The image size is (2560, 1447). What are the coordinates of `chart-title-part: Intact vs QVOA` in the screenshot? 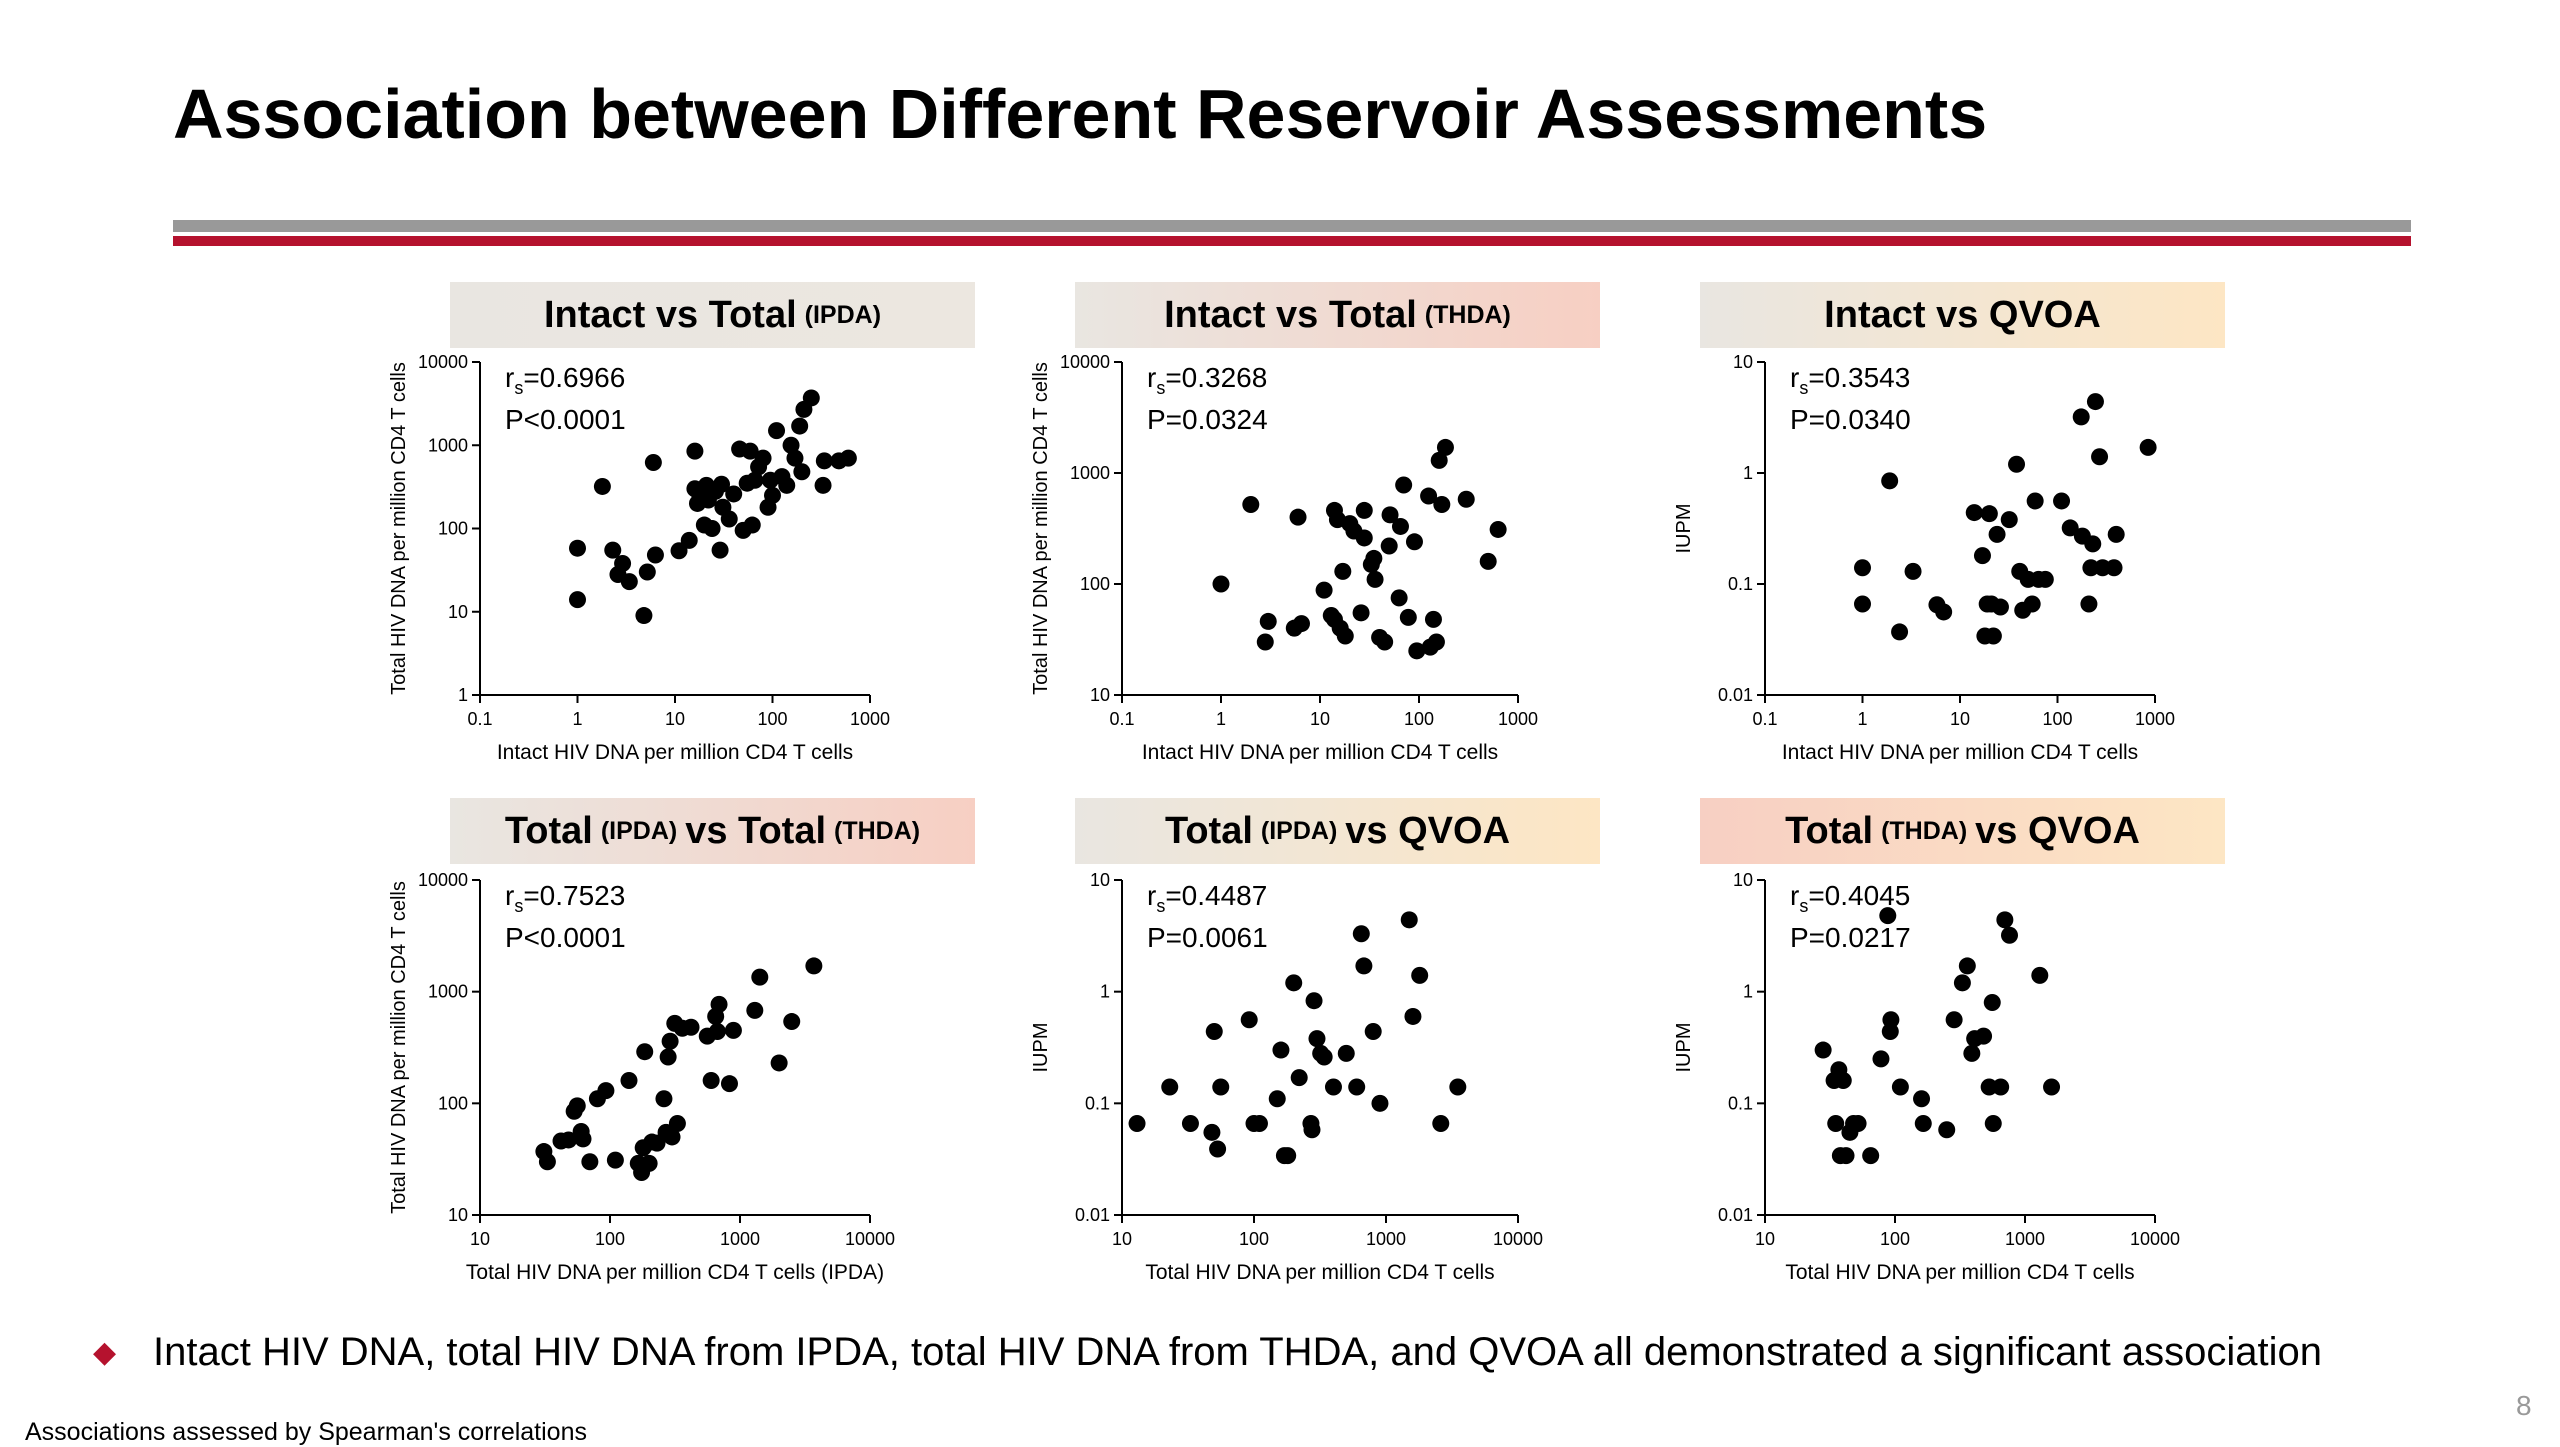 It's located at (1962, 314).